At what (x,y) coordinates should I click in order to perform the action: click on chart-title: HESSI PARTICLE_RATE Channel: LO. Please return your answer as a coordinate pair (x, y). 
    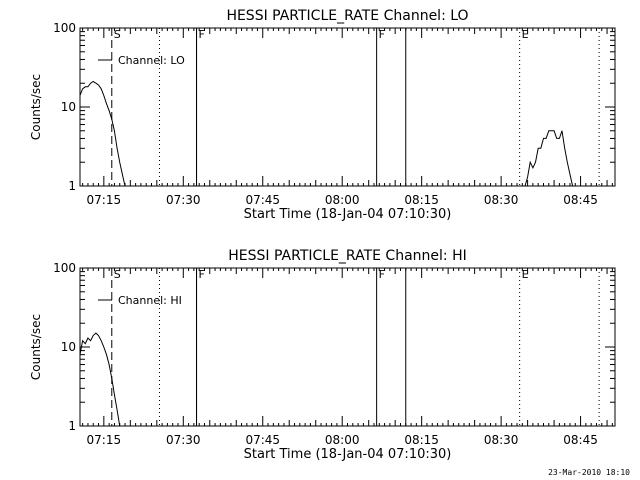
    Looking at the image, I should click on (347, 16).